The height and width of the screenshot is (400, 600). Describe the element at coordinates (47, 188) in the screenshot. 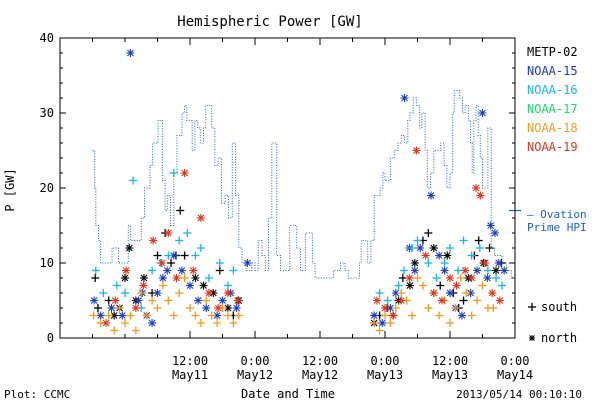

I see `y-tick-label: 20` at that location.